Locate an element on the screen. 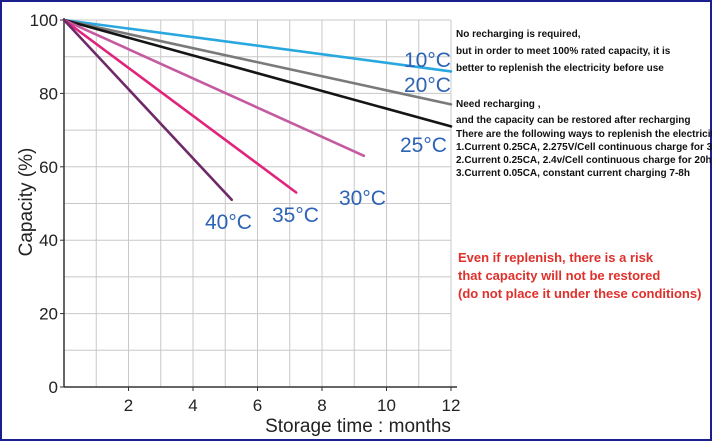 Image resolution: width=712 pixels, height=441 pixels. y-tick-label: 60 is located at coordinates (48, 167).